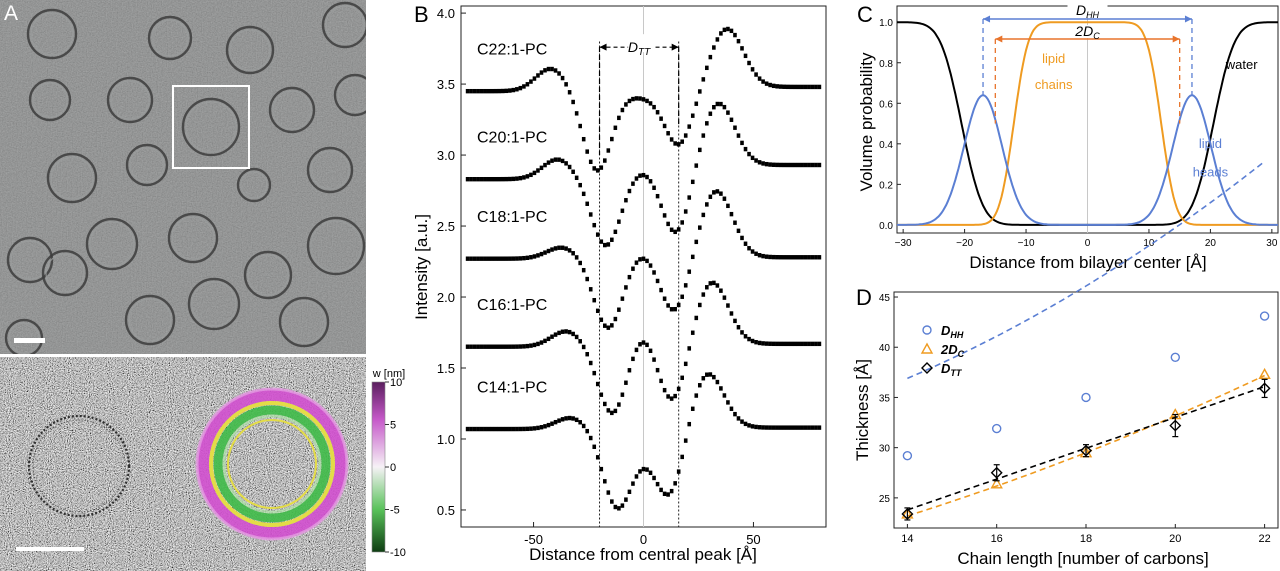 This screenshot has height=571, width=1280. I want to click on series-C22:1-PC: C22:1-PC, so click(643, 99).